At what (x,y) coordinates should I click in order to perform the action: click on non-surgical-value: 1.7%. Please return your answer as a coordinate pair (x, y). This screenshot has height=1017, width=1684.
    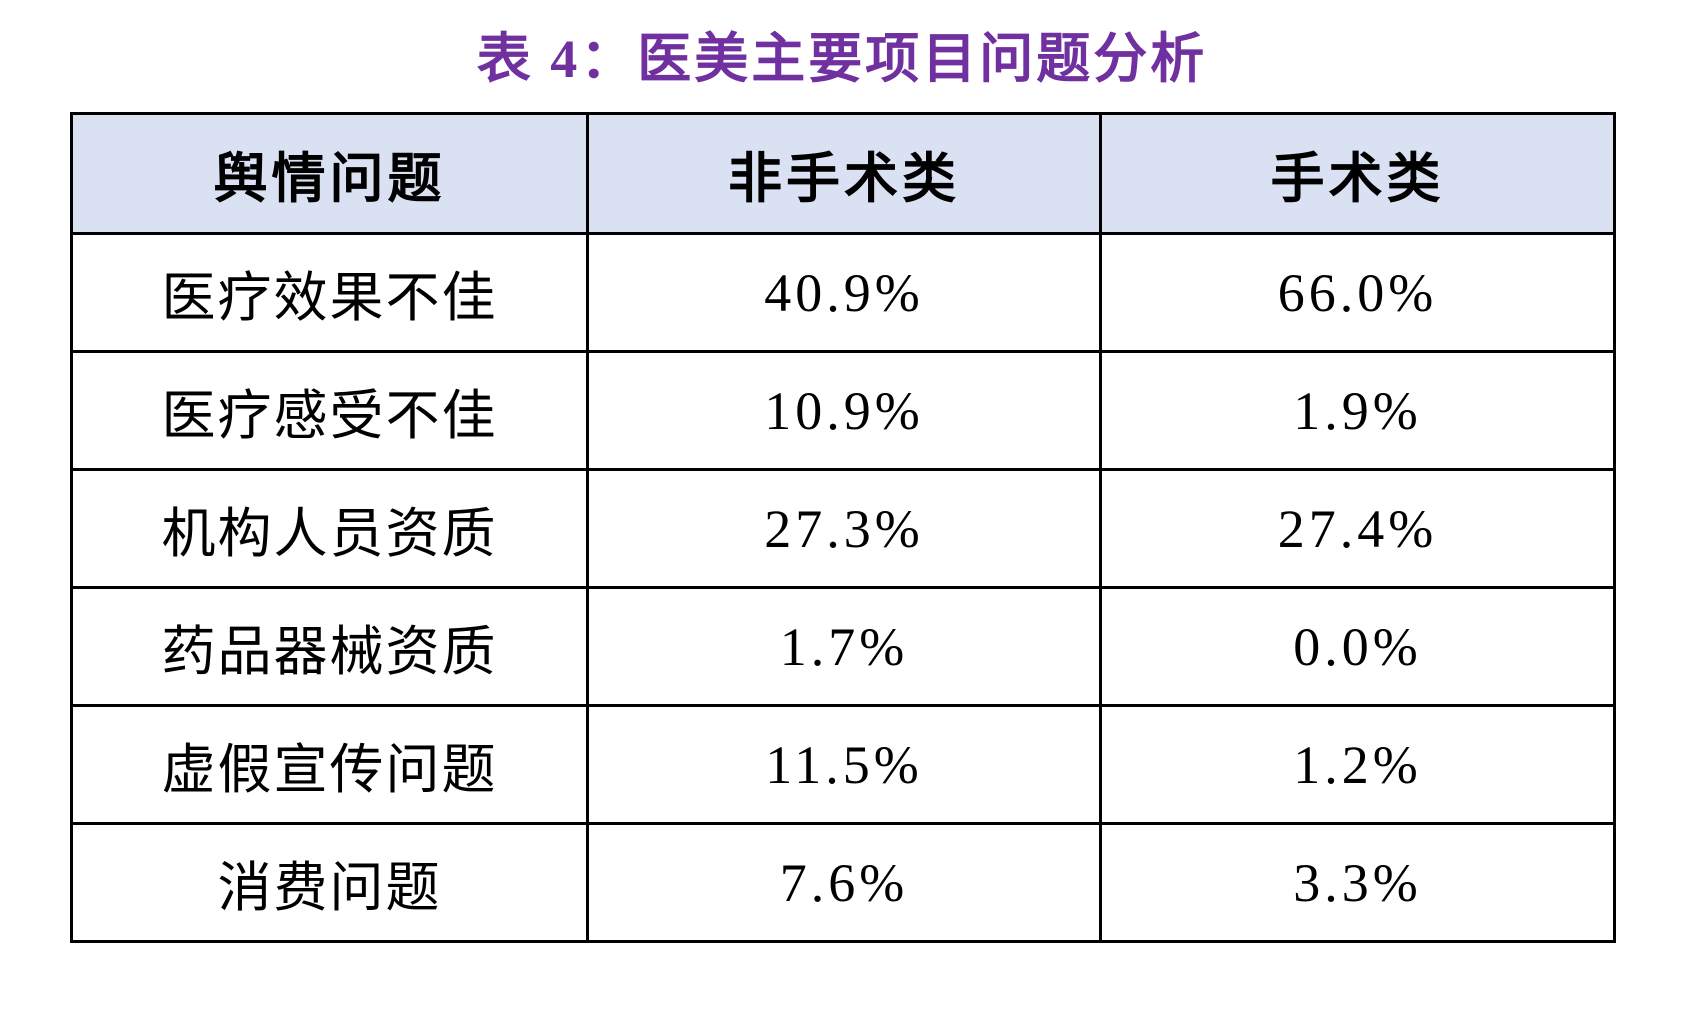
    Looking at the image, I should click on (844, 646).